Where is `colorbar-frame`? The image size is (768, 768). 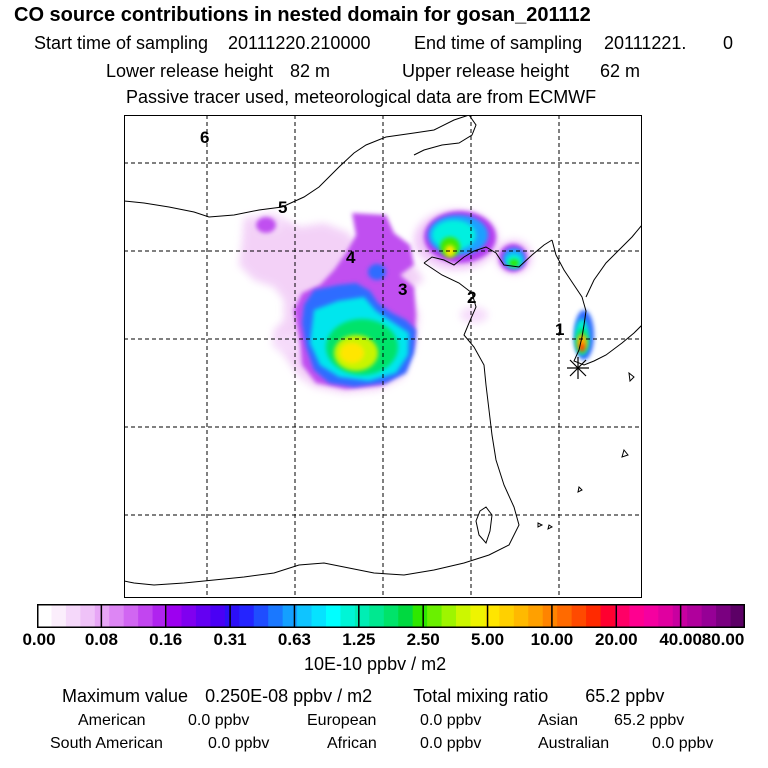
colorbar-frame is located at coordinates (391, 616).